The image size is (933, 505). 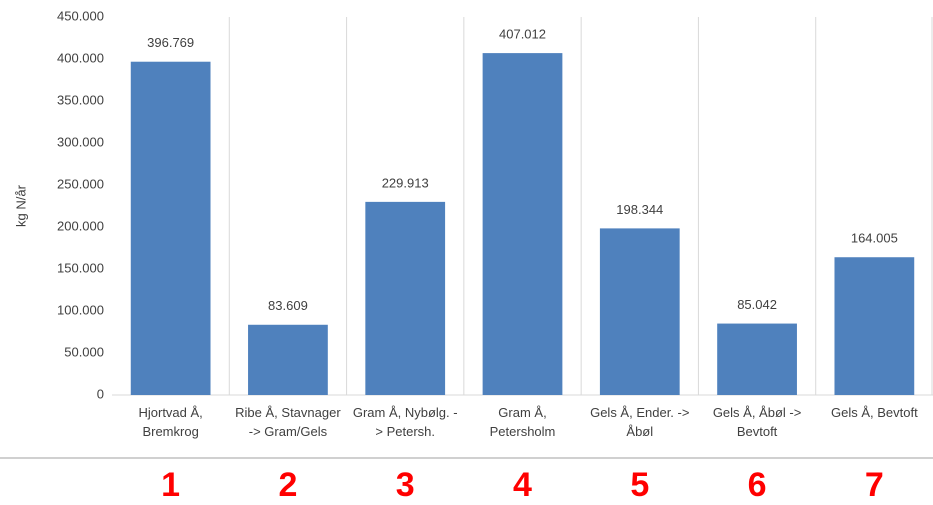 What do you see at coordinates (288, 485) in the screenshot?
I see `annotation: 2` at bounding box center [288, 485].